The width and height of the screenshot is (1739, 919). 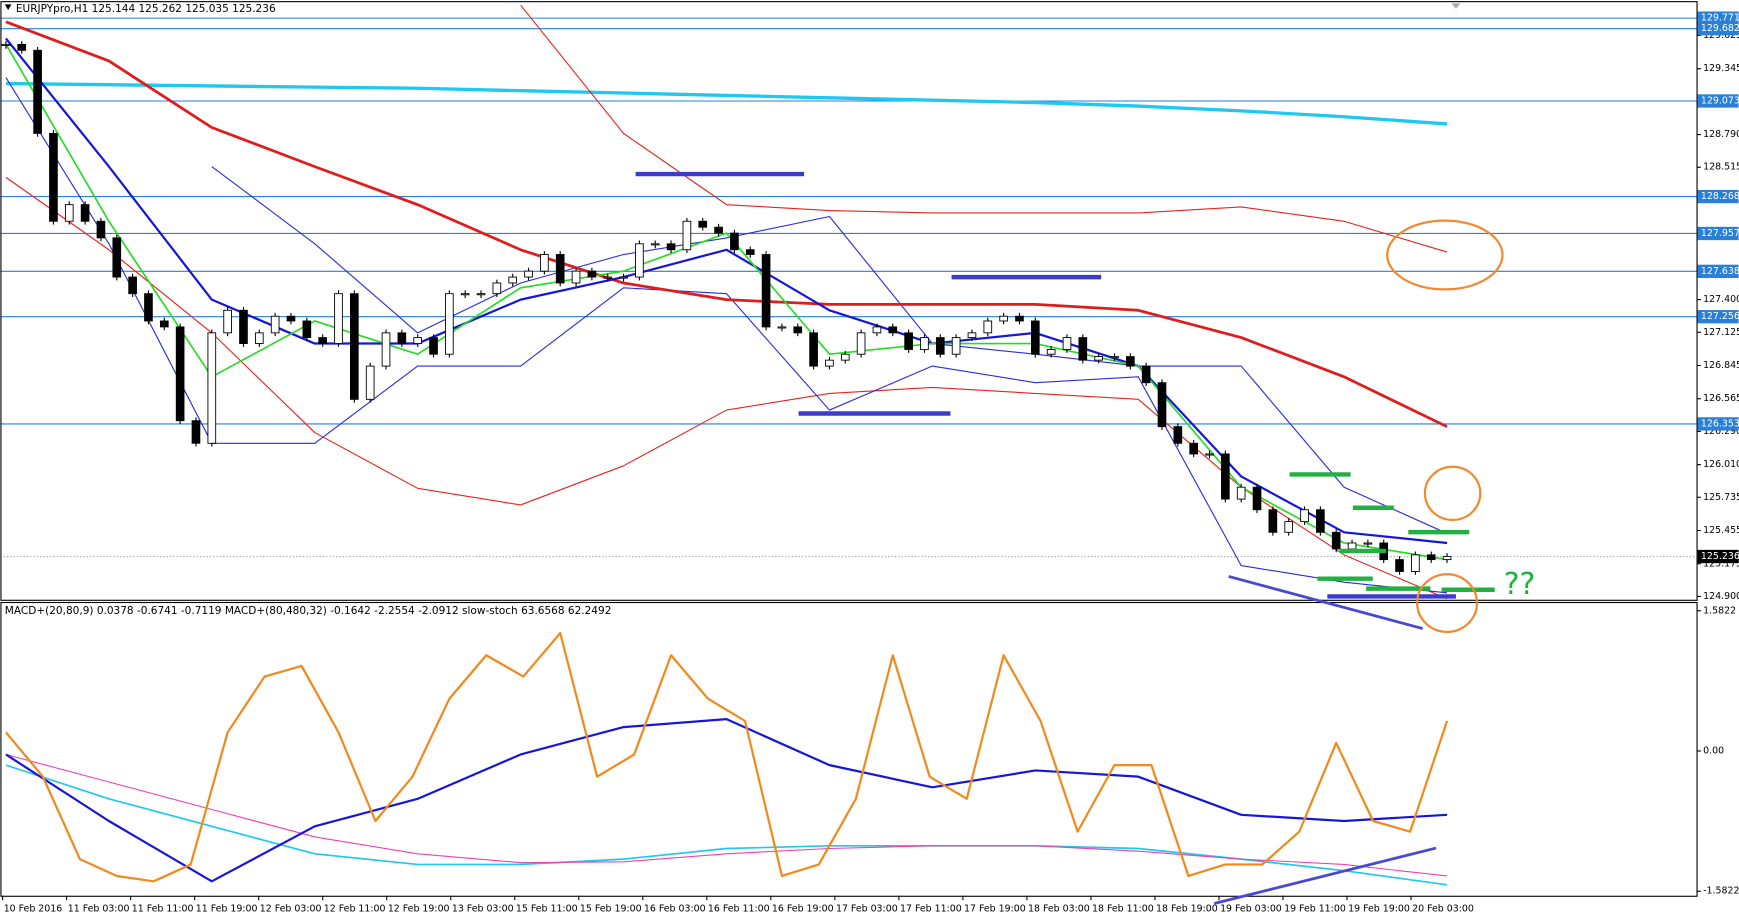 I want to click on level-label: 126.353, so click(x=1720, y=423).